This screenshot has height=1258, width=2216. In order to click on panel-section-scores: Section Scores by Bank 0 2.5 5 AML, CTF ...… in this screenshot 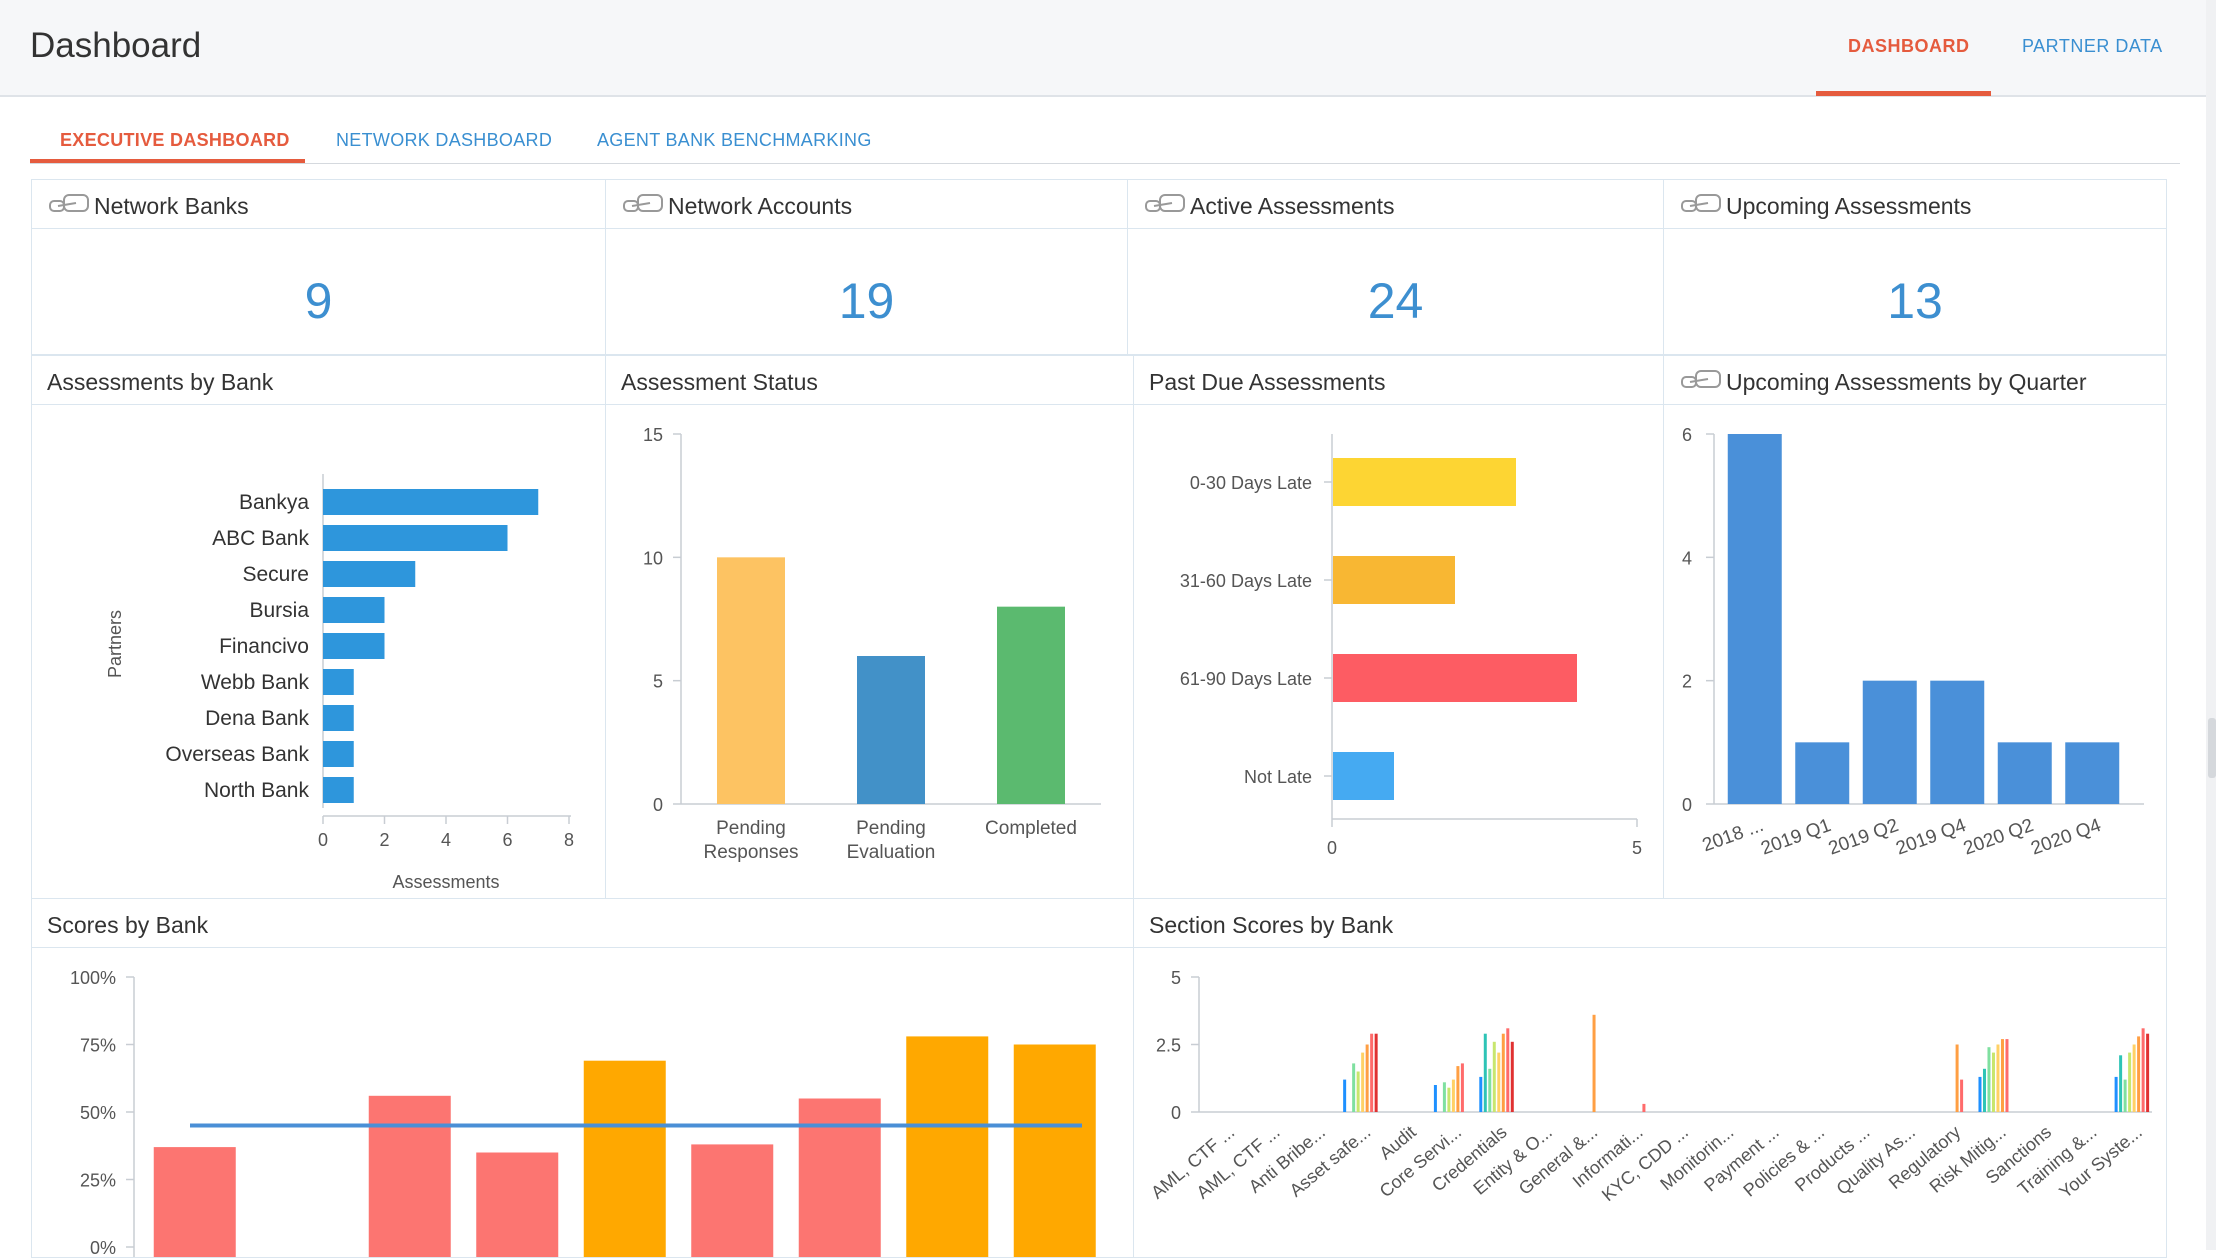, I will do `click(1650, 1078)`.